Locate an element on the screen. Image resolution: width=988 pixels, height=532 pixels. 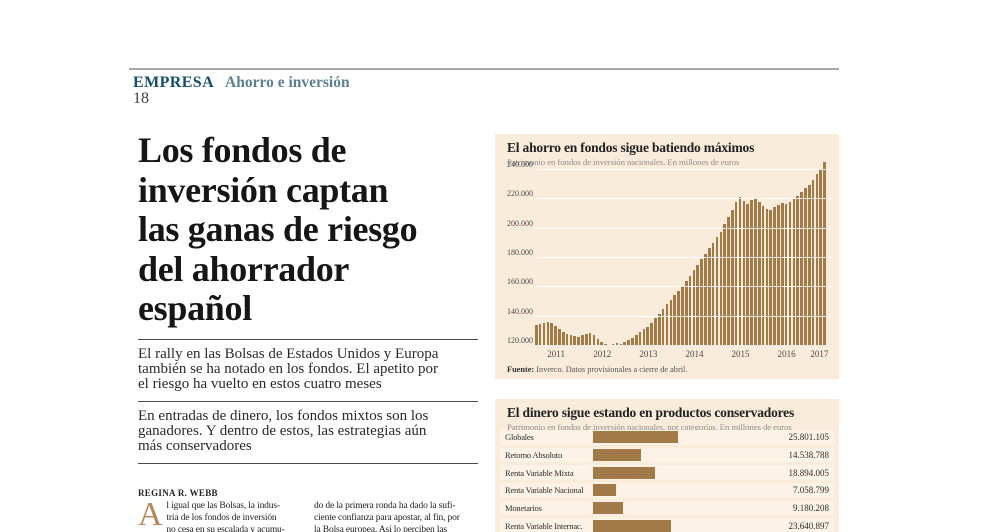
category-value: 9.180.208 is located at coordinates (811, 508).